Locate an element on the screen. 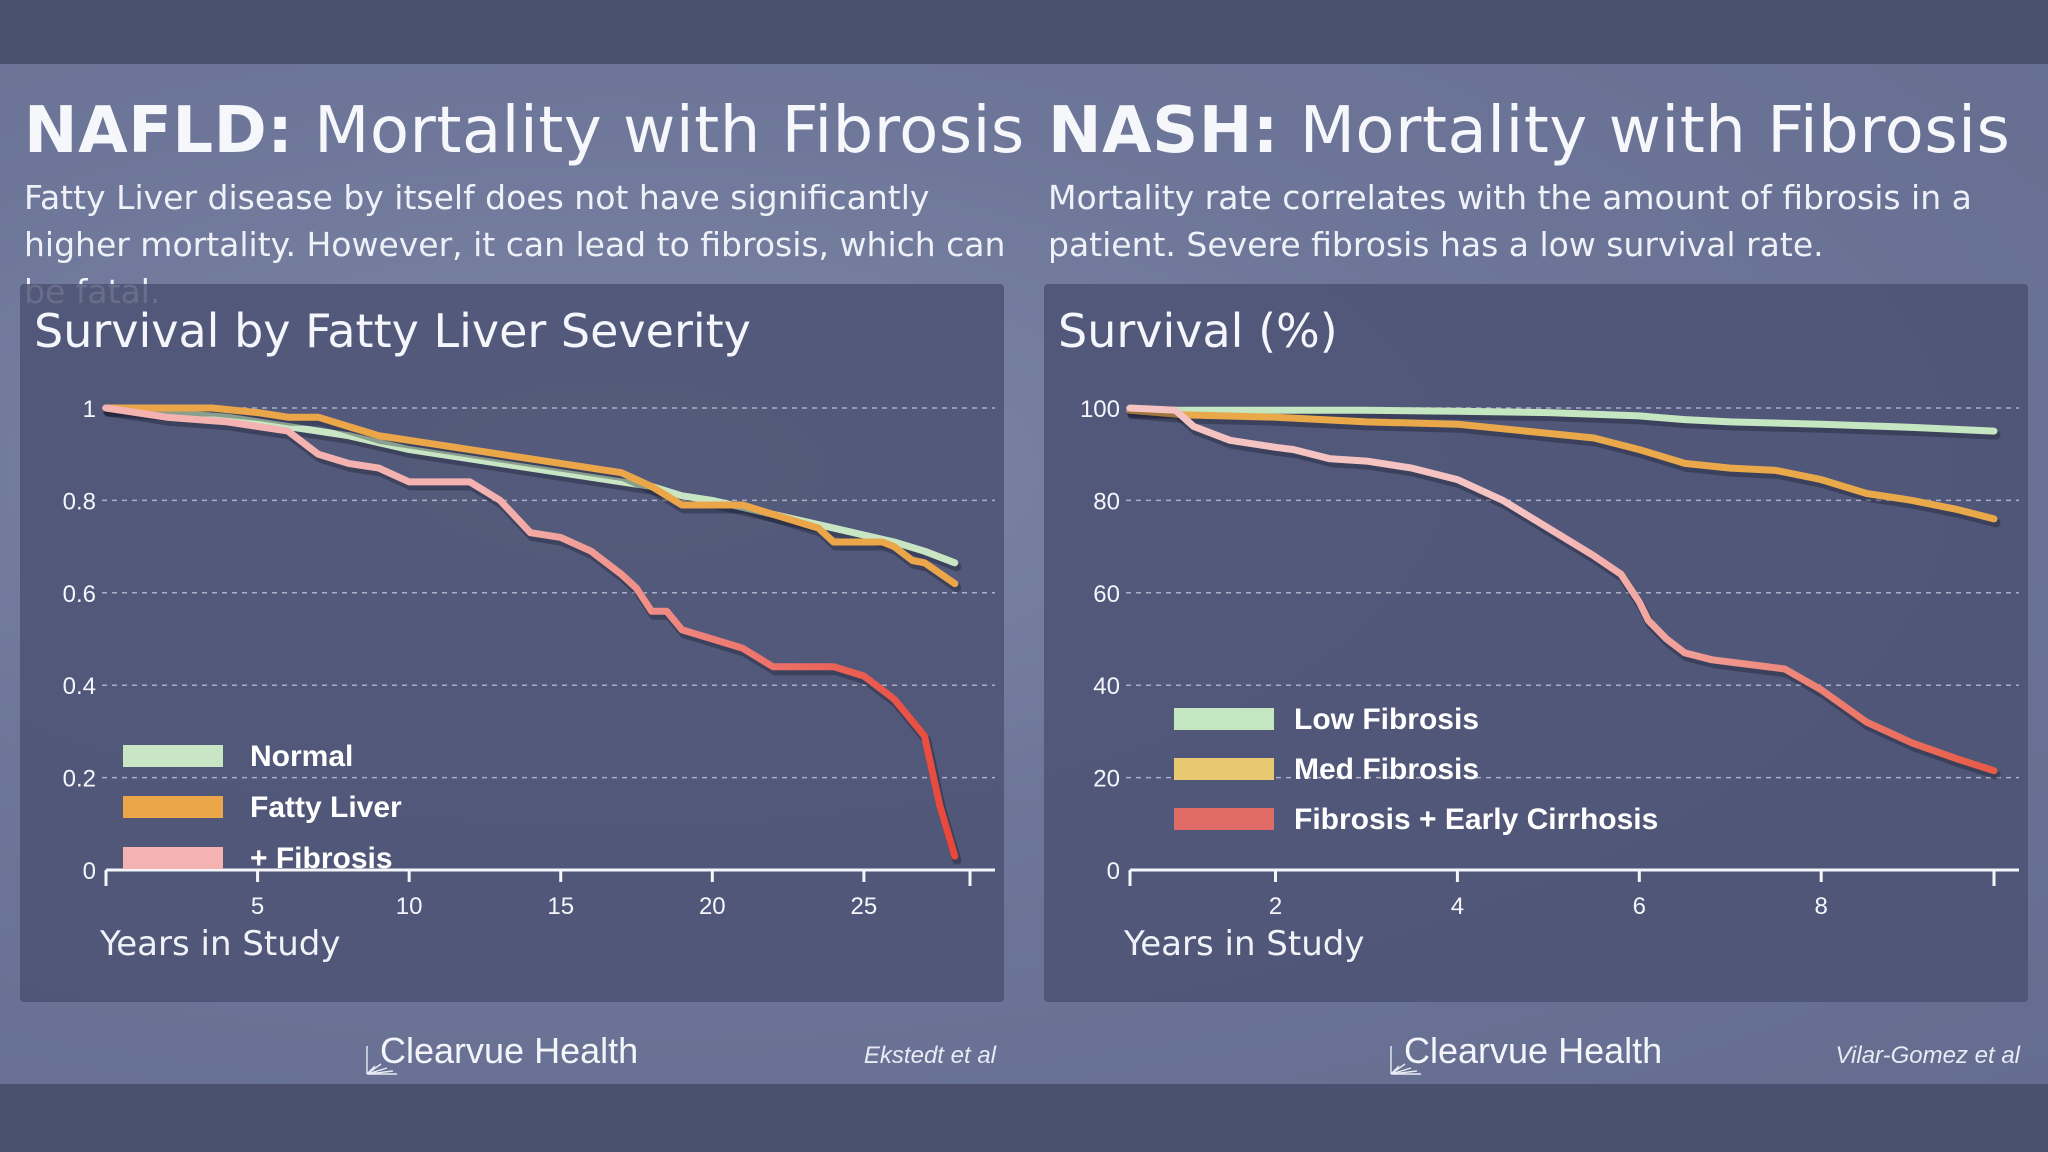  nash-legend-label: Low Fibrosis is located at coordinates (1386, 719).